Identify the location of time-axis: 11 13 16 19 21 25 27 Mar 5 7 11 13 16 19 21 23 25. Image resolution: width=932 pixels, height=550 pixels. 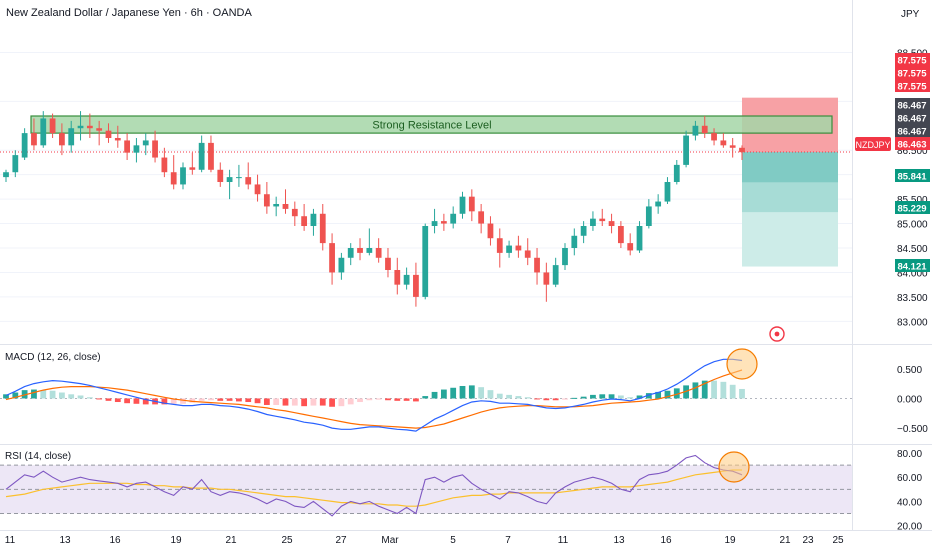
(424, 540).